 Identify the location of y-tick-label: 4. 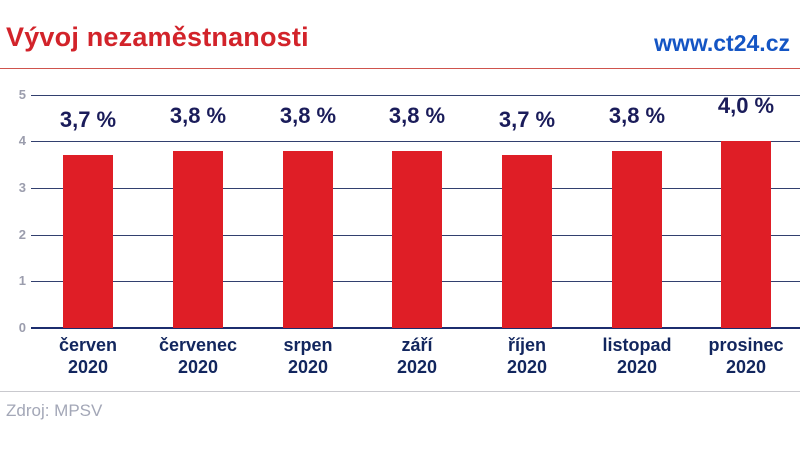
(22, 140).